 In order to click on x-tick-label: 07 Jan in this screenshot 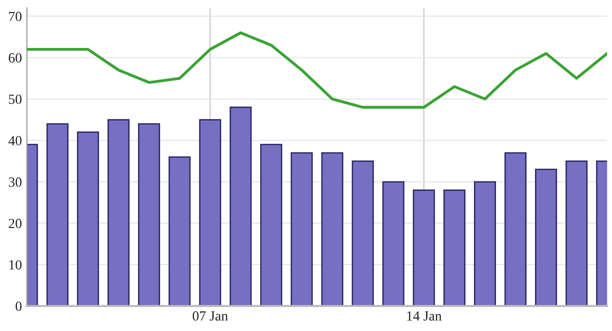, I will do `click(210, 316)`.